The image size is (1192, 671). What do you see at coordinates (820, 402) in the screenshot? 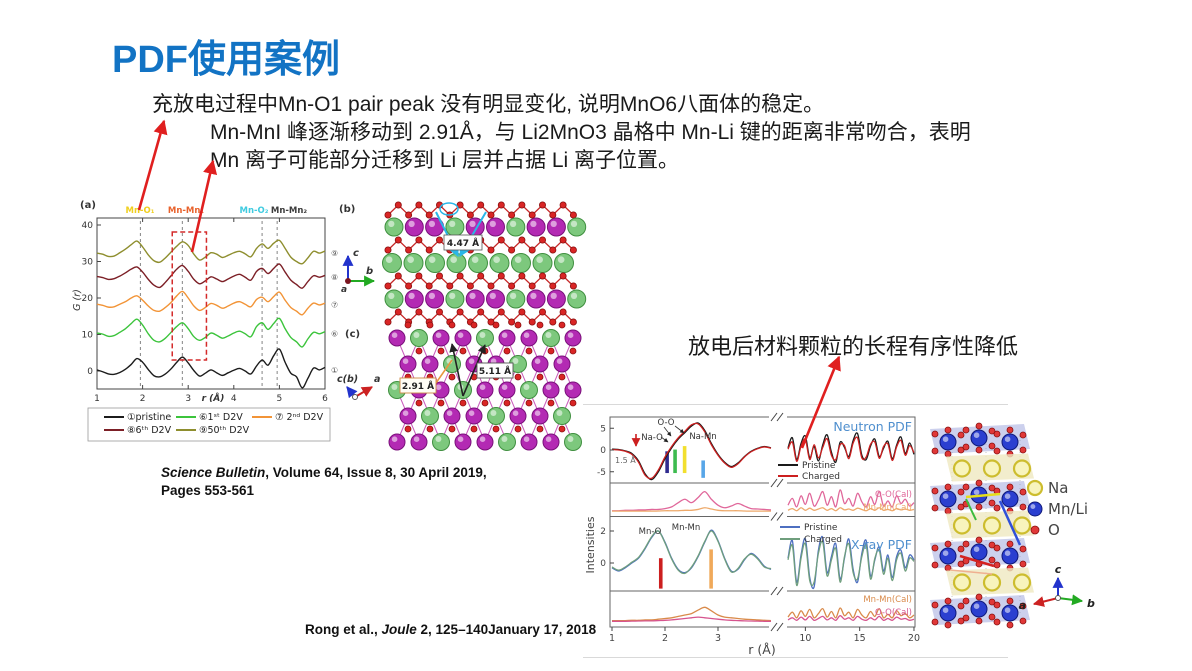
I see `arrow-to-annotation-right` at bounding box center [820, 402].